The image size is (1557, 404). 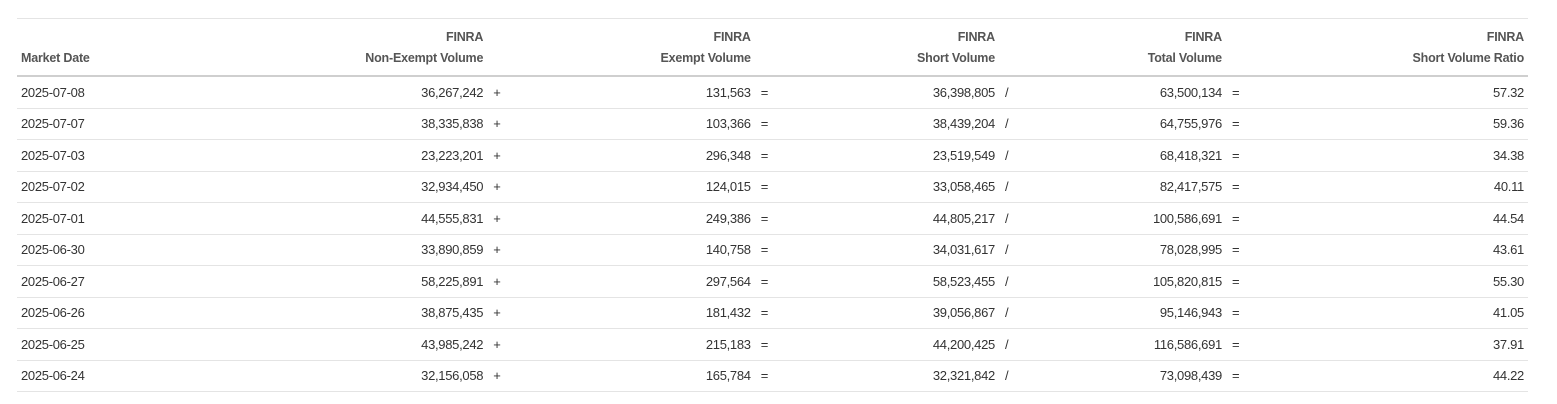 What do you see at coordinates (1127, 48) in the screenshot?
I see `header-total-volume: FINRA Total Volume` at bounding box center [1127, 48].